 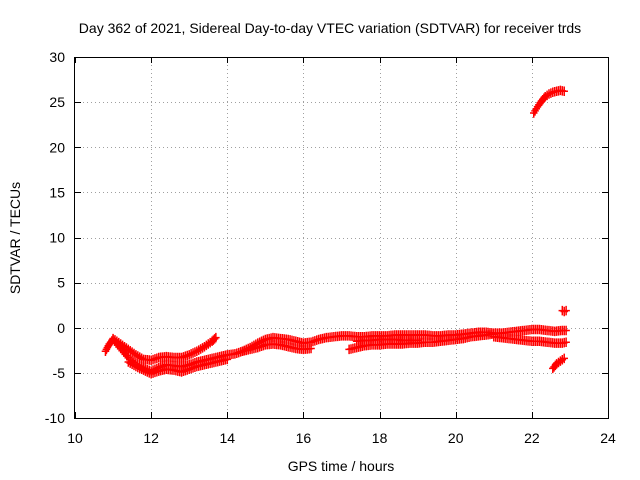 I want to click on x-tick-label: 24, so click(x=608, y=438).